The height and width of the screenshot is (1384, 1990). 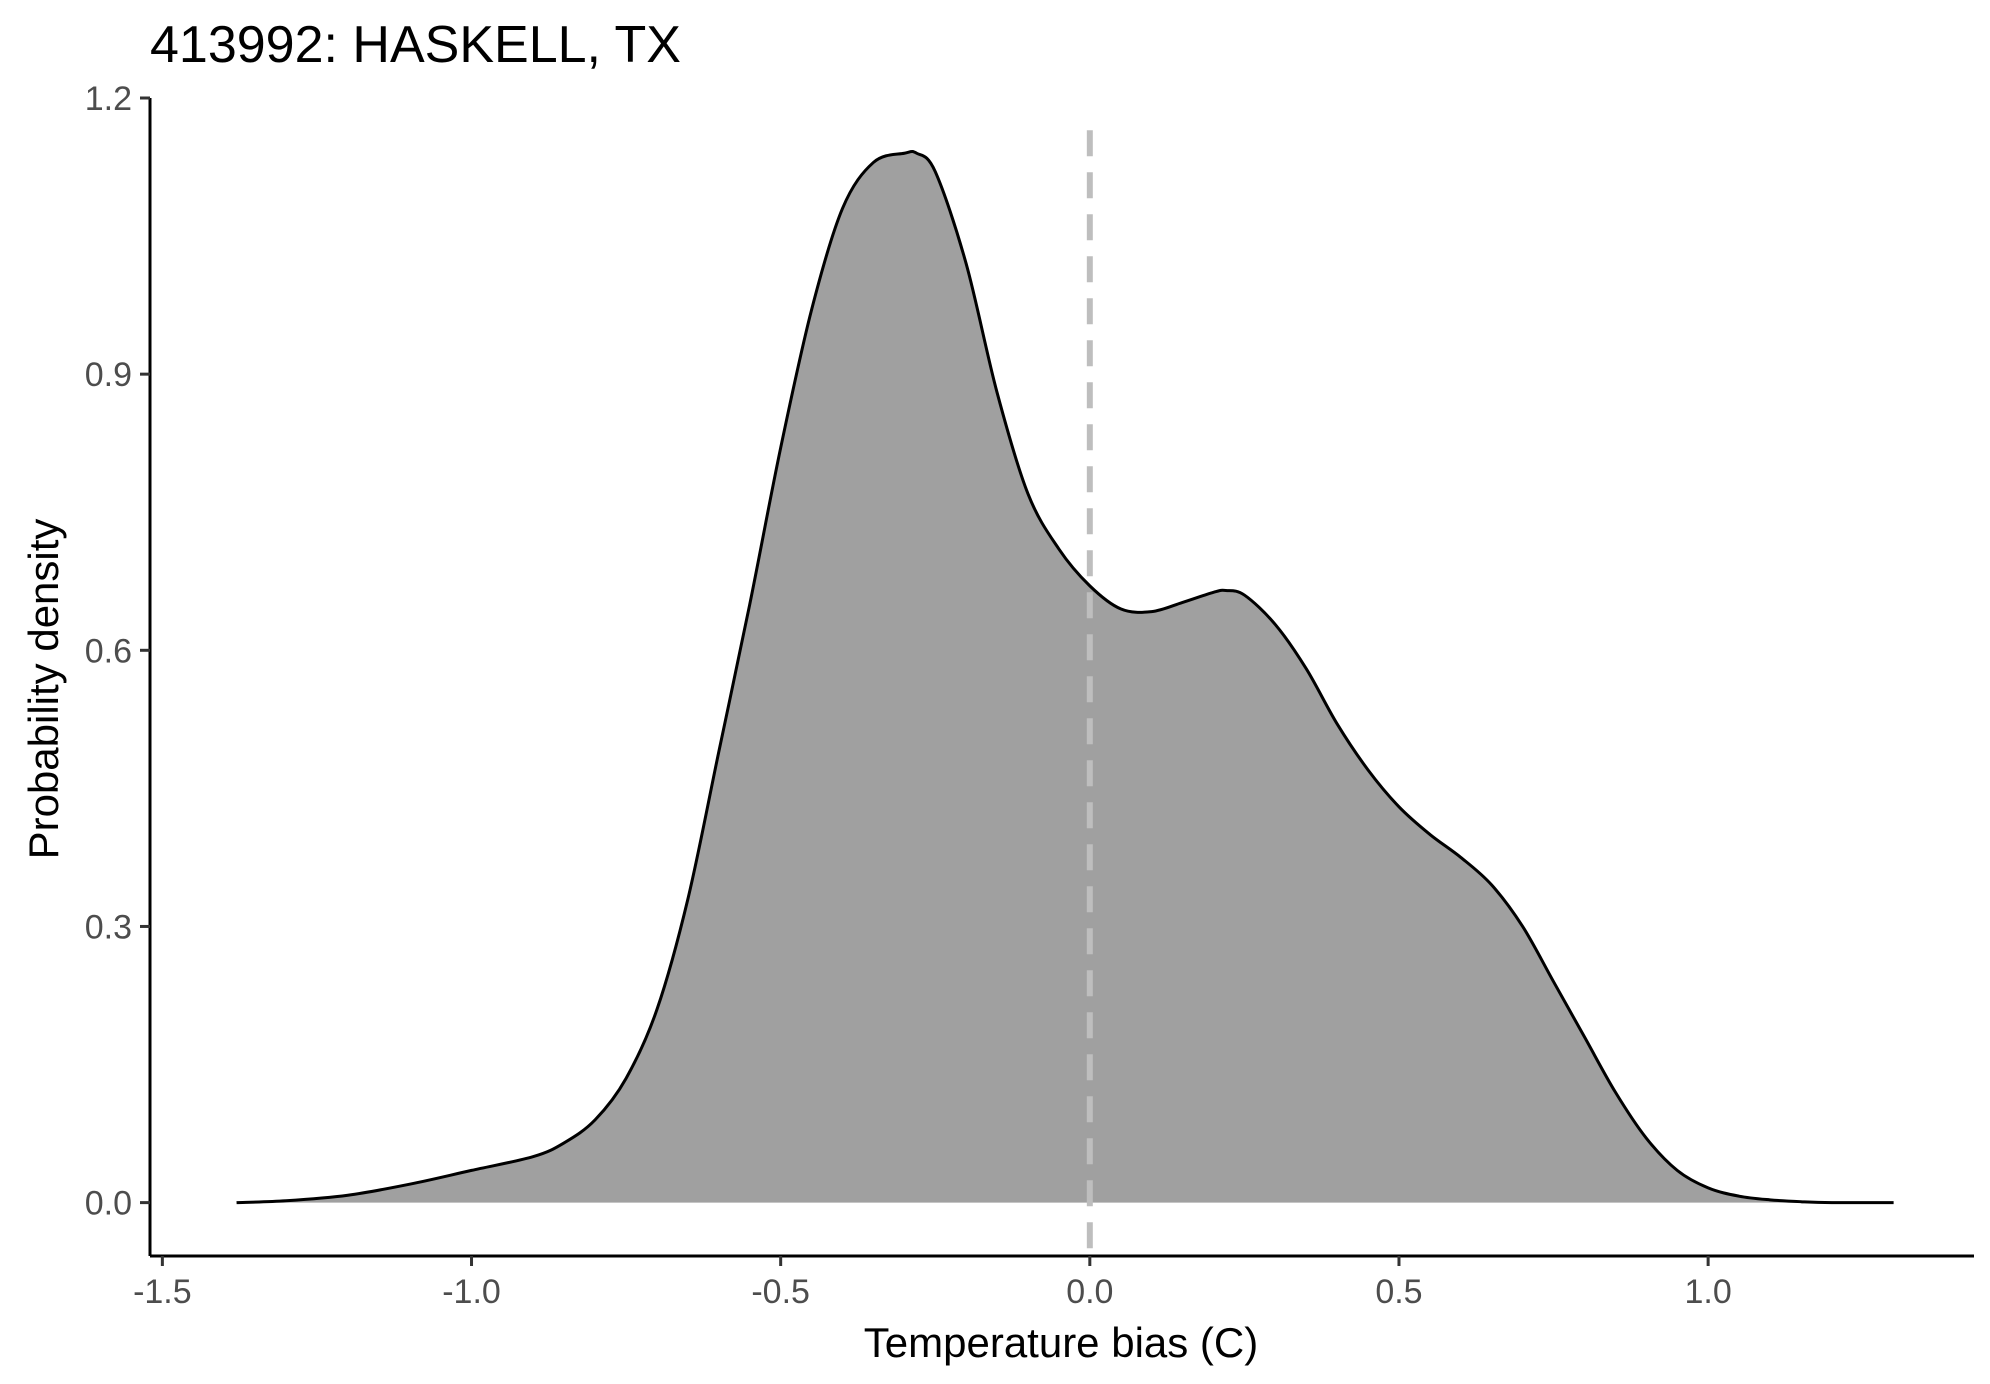 I want to click on x-tick-label: -0.5, so click(x=780, y=1292).